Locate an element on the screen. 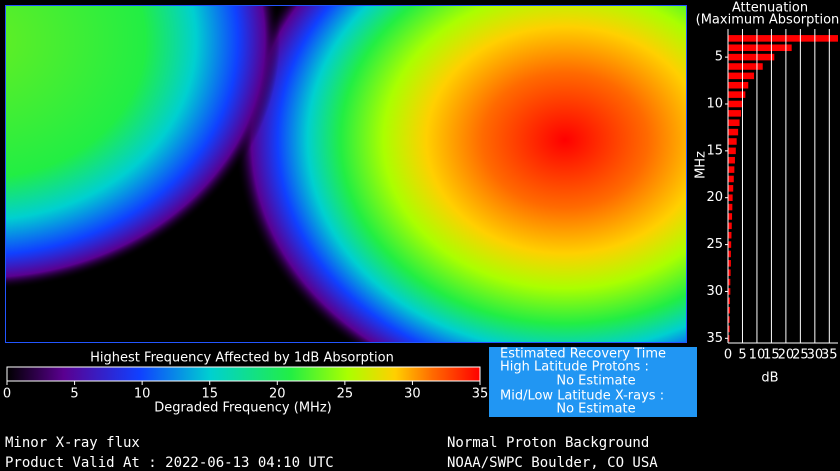  y-tick-label: 5 is located at coordinates (719, 57).